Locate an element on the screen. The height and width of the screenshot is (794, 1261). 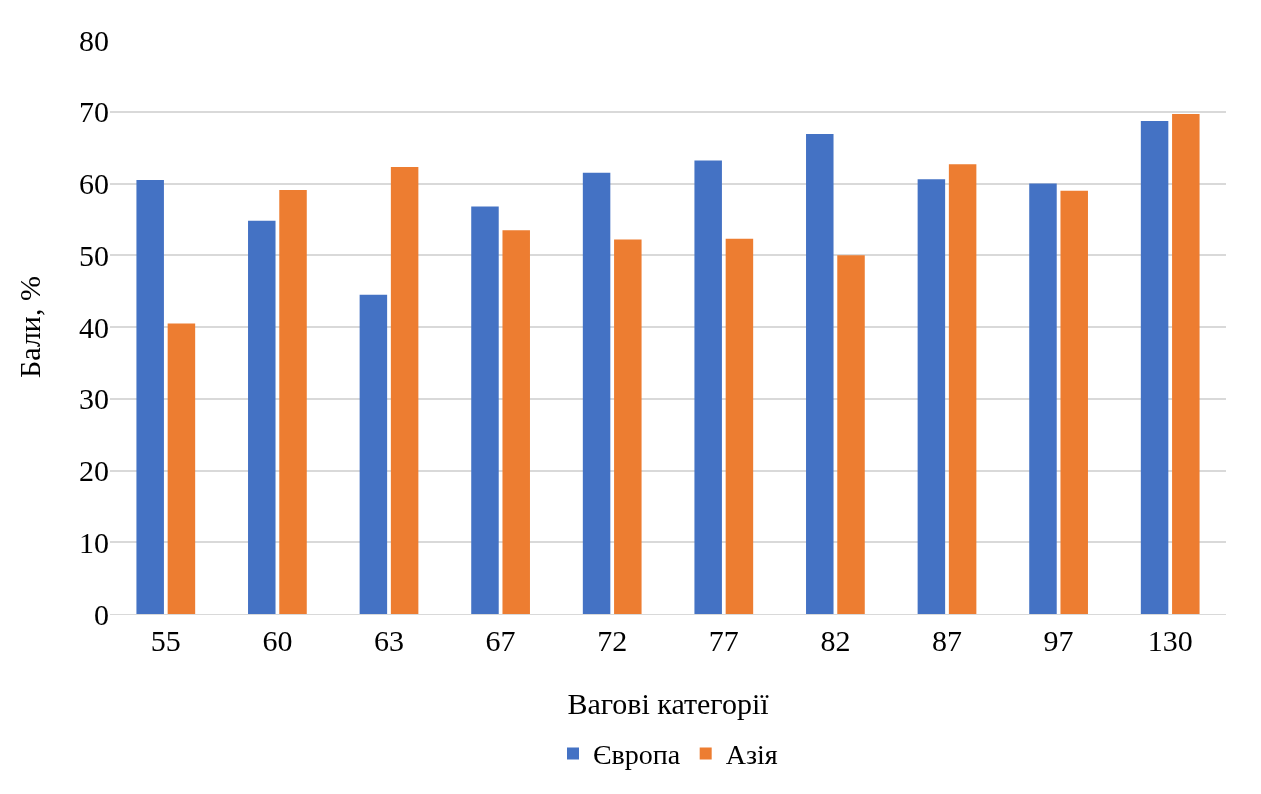
y-tick-label: 10 is located at coordinates (94, 542).